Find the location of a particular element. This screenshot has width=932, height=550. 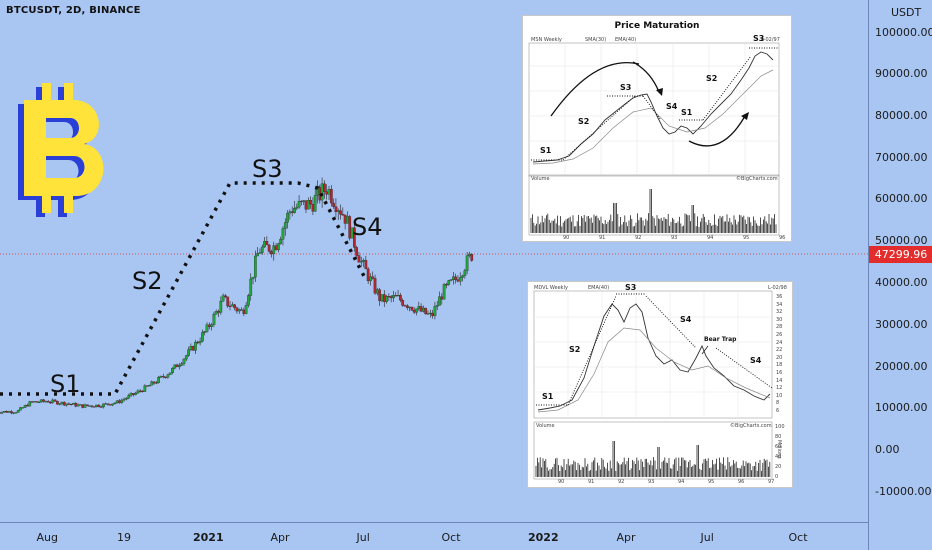

inset-top-plot is located at coordinates (654, 139).